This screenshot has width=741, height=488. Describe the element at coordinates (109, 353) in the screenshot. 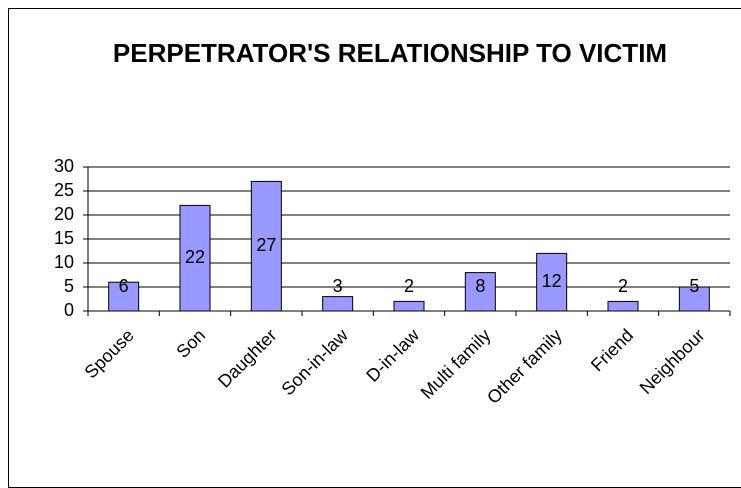

I see `x-tick-label: Spouse` at that location.